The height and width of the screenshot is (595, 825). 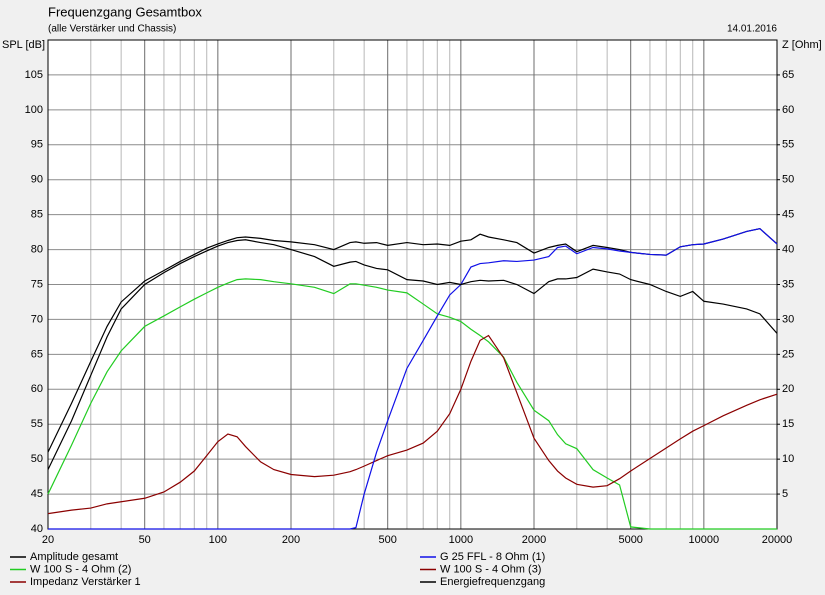 What do you see at coordinates (492, 582) in the screenshot?
I see `legend-label: Energiefrequenzgang` at bounding box center [492, 582].